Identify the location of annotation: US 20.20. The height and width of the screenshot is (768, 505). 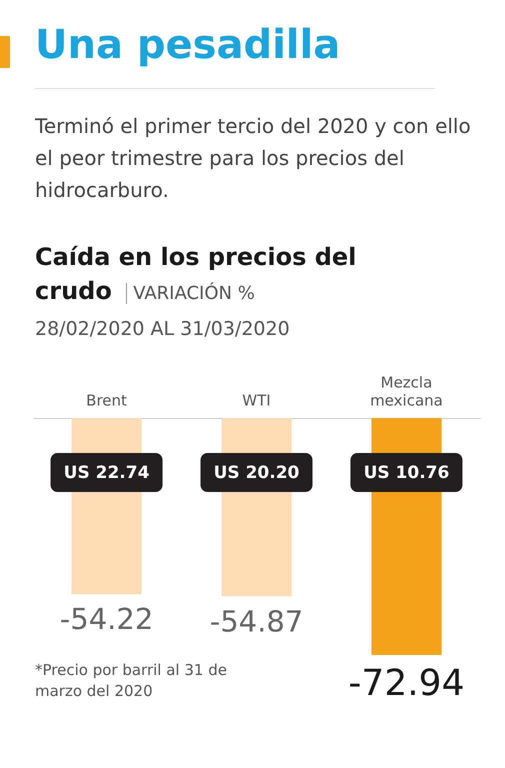
(257, 473).